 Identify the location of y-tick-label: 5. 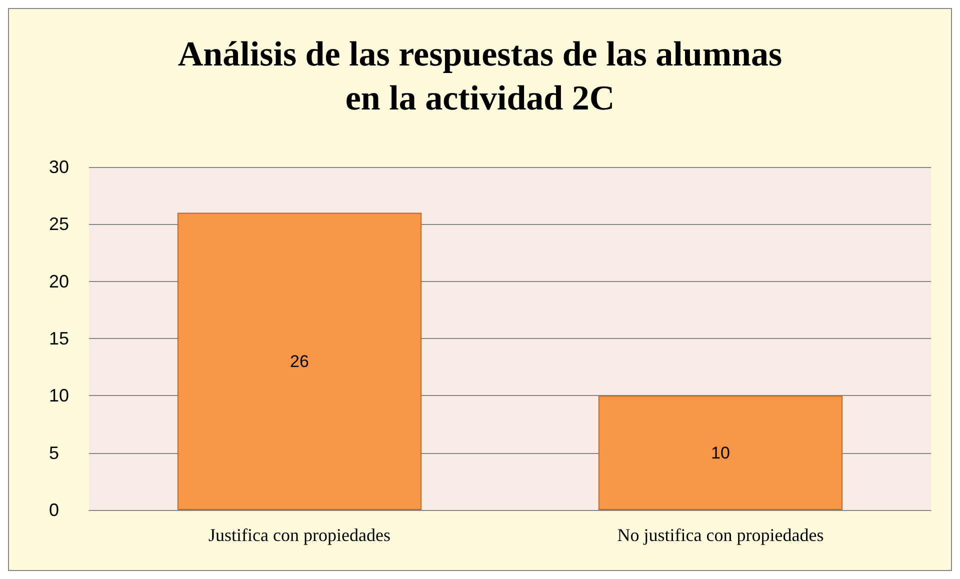
(54, 452).